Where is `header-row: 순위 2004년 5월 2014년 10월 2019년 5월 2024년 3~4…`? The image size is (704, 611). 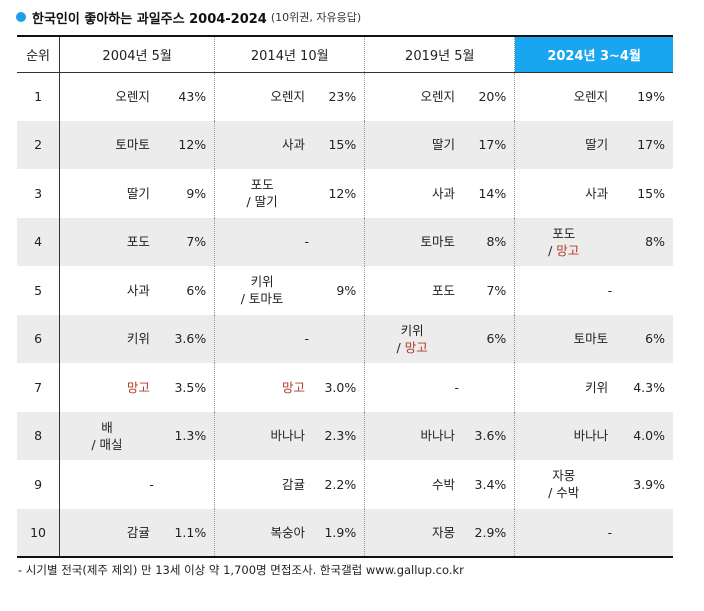
header-row: 순위 2004년 5월 2014년 10월 2019년 5월 2024년 3~4… is located at coordinates (345, 54).